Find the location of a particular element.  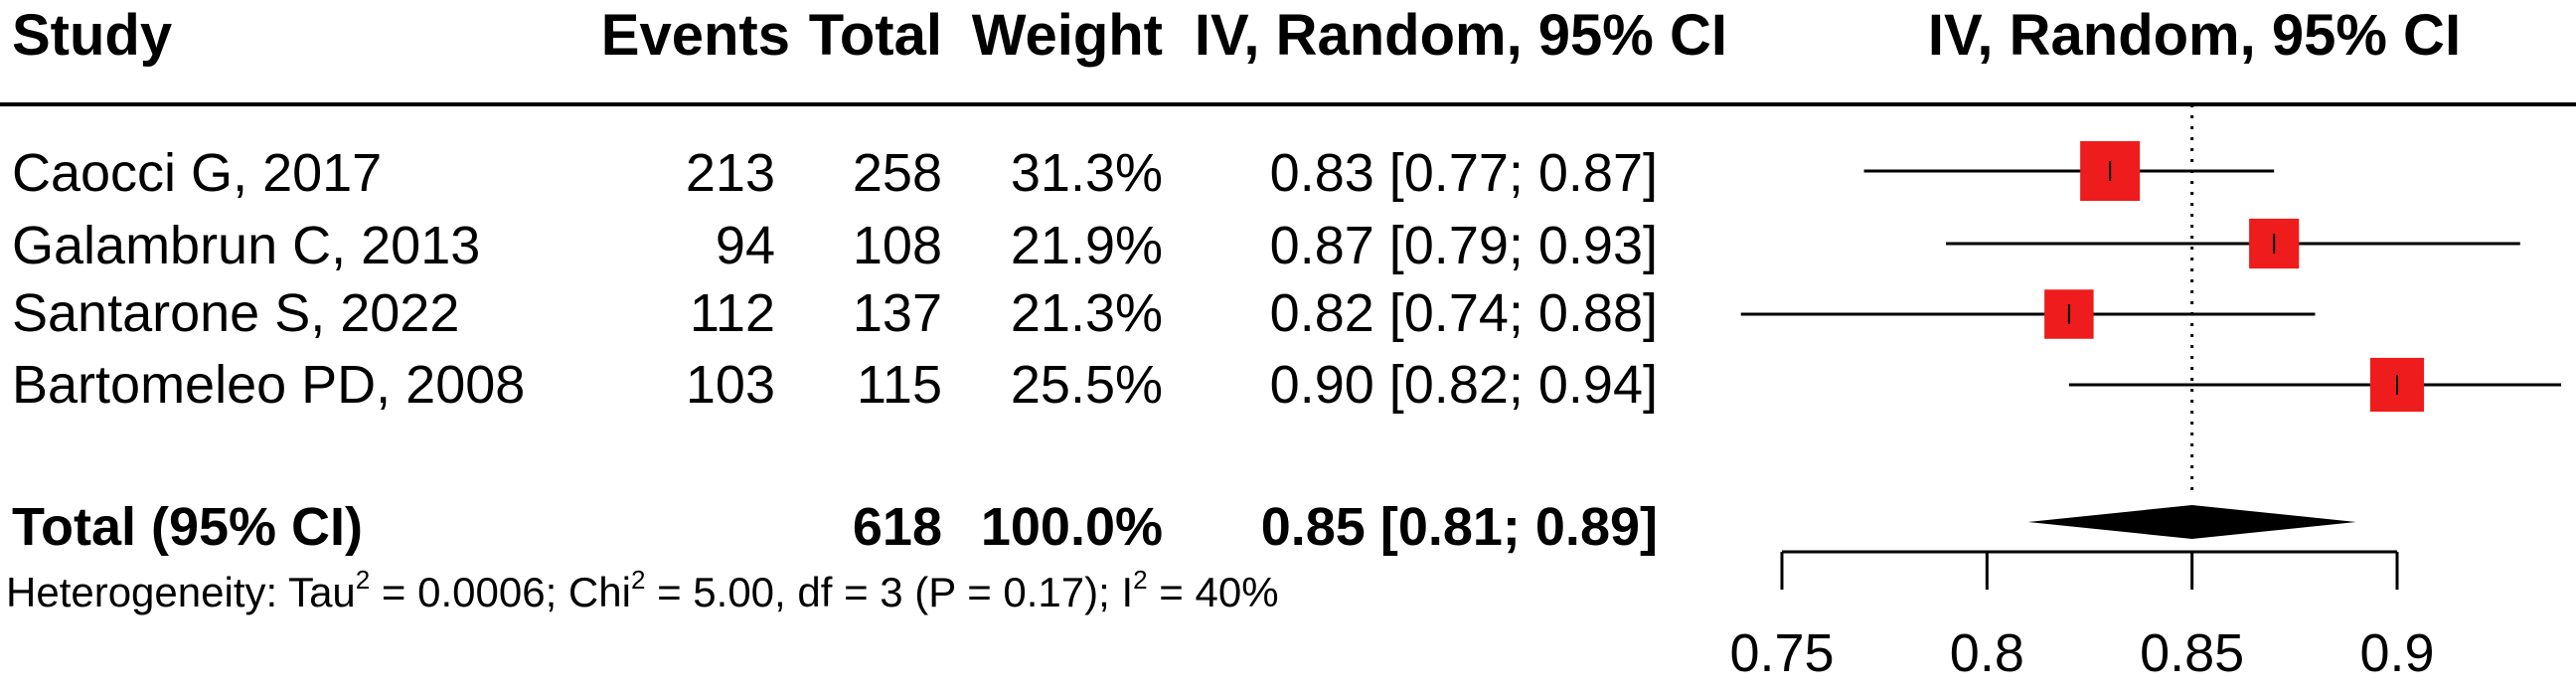

header-plot: IV, Random, 95% CI is located at coordinates (2194, 35).